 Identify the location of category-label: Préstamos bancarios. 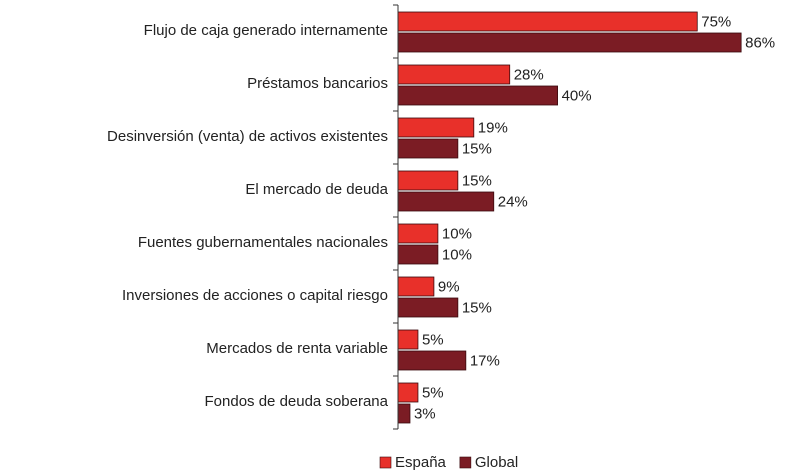
(317, 83).